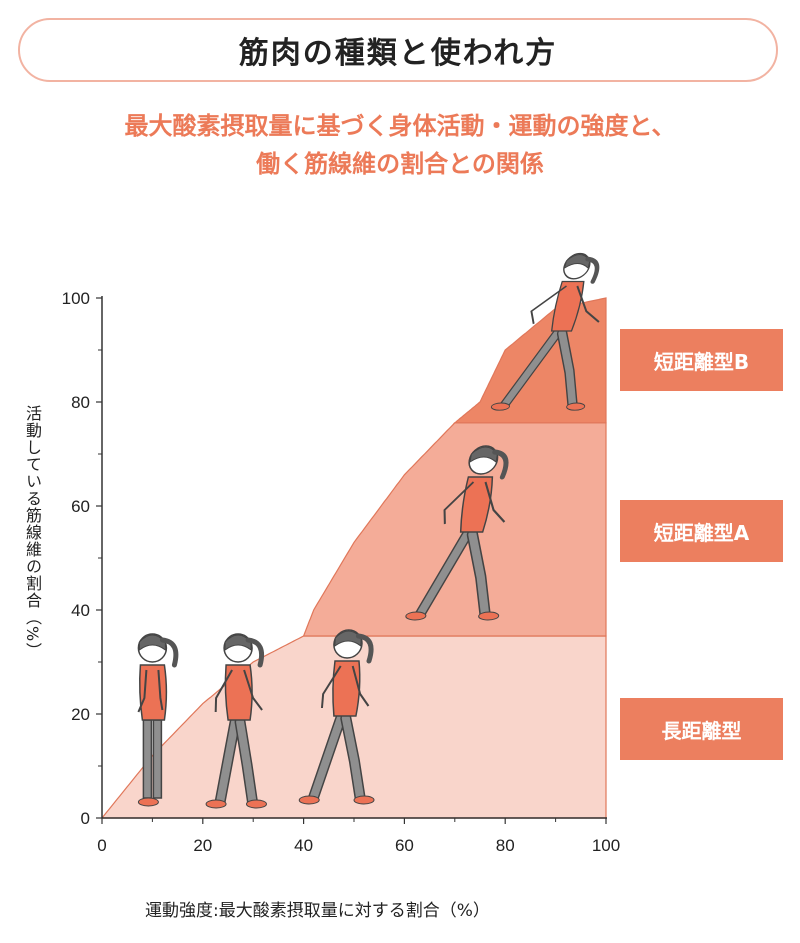  What do you see at coordinates (85, 818) in the screenshot?
I see `y-tick-label: 0` at bounding box center [85, 818].